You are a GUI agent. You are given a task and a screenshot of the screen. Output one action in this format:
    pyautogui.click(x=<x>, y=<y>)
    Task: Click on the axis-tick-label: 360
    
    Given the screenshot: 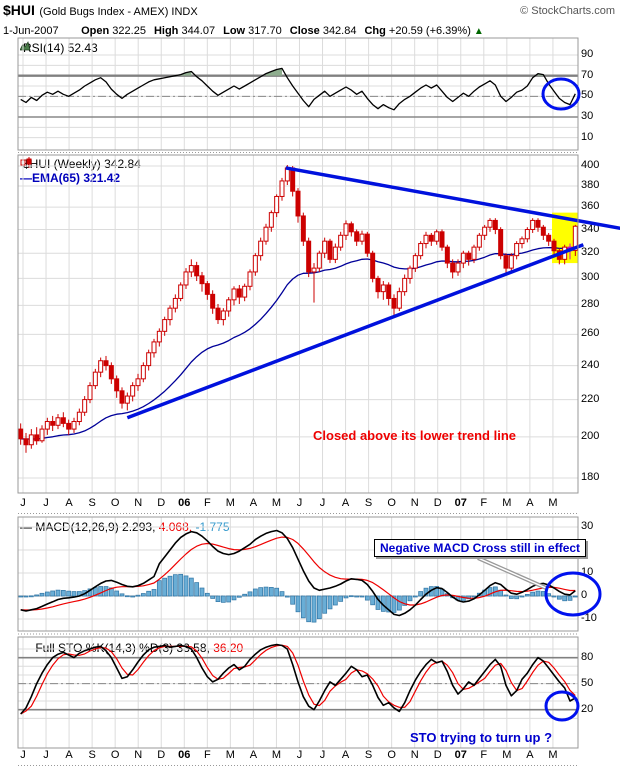 What is the action you would take?
    pyautogui.click(x=590, y=206)
    